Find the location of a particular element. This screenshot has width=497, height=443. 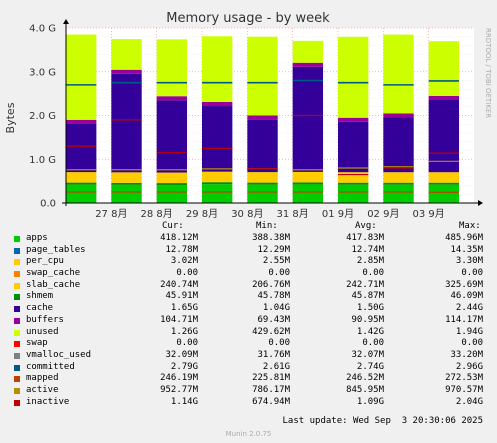

legend-name: swap is located at coordinates (37, 343).